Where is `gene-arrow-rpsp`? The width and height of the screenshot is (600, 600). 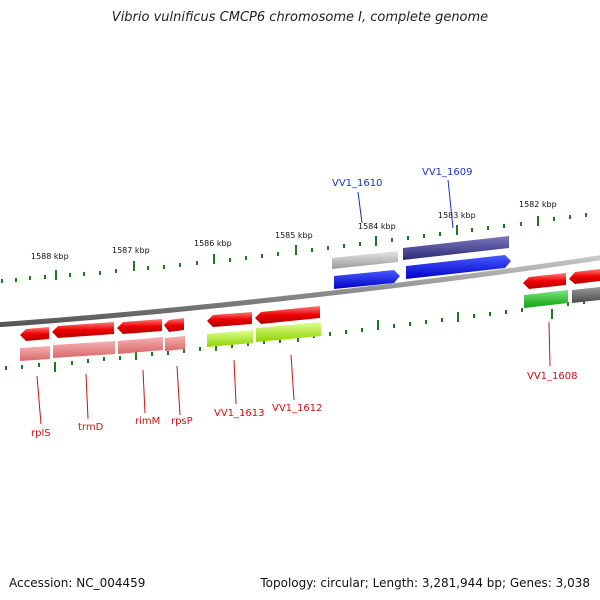
gene-arrow-rpsp is located at coordinates (174, 325).